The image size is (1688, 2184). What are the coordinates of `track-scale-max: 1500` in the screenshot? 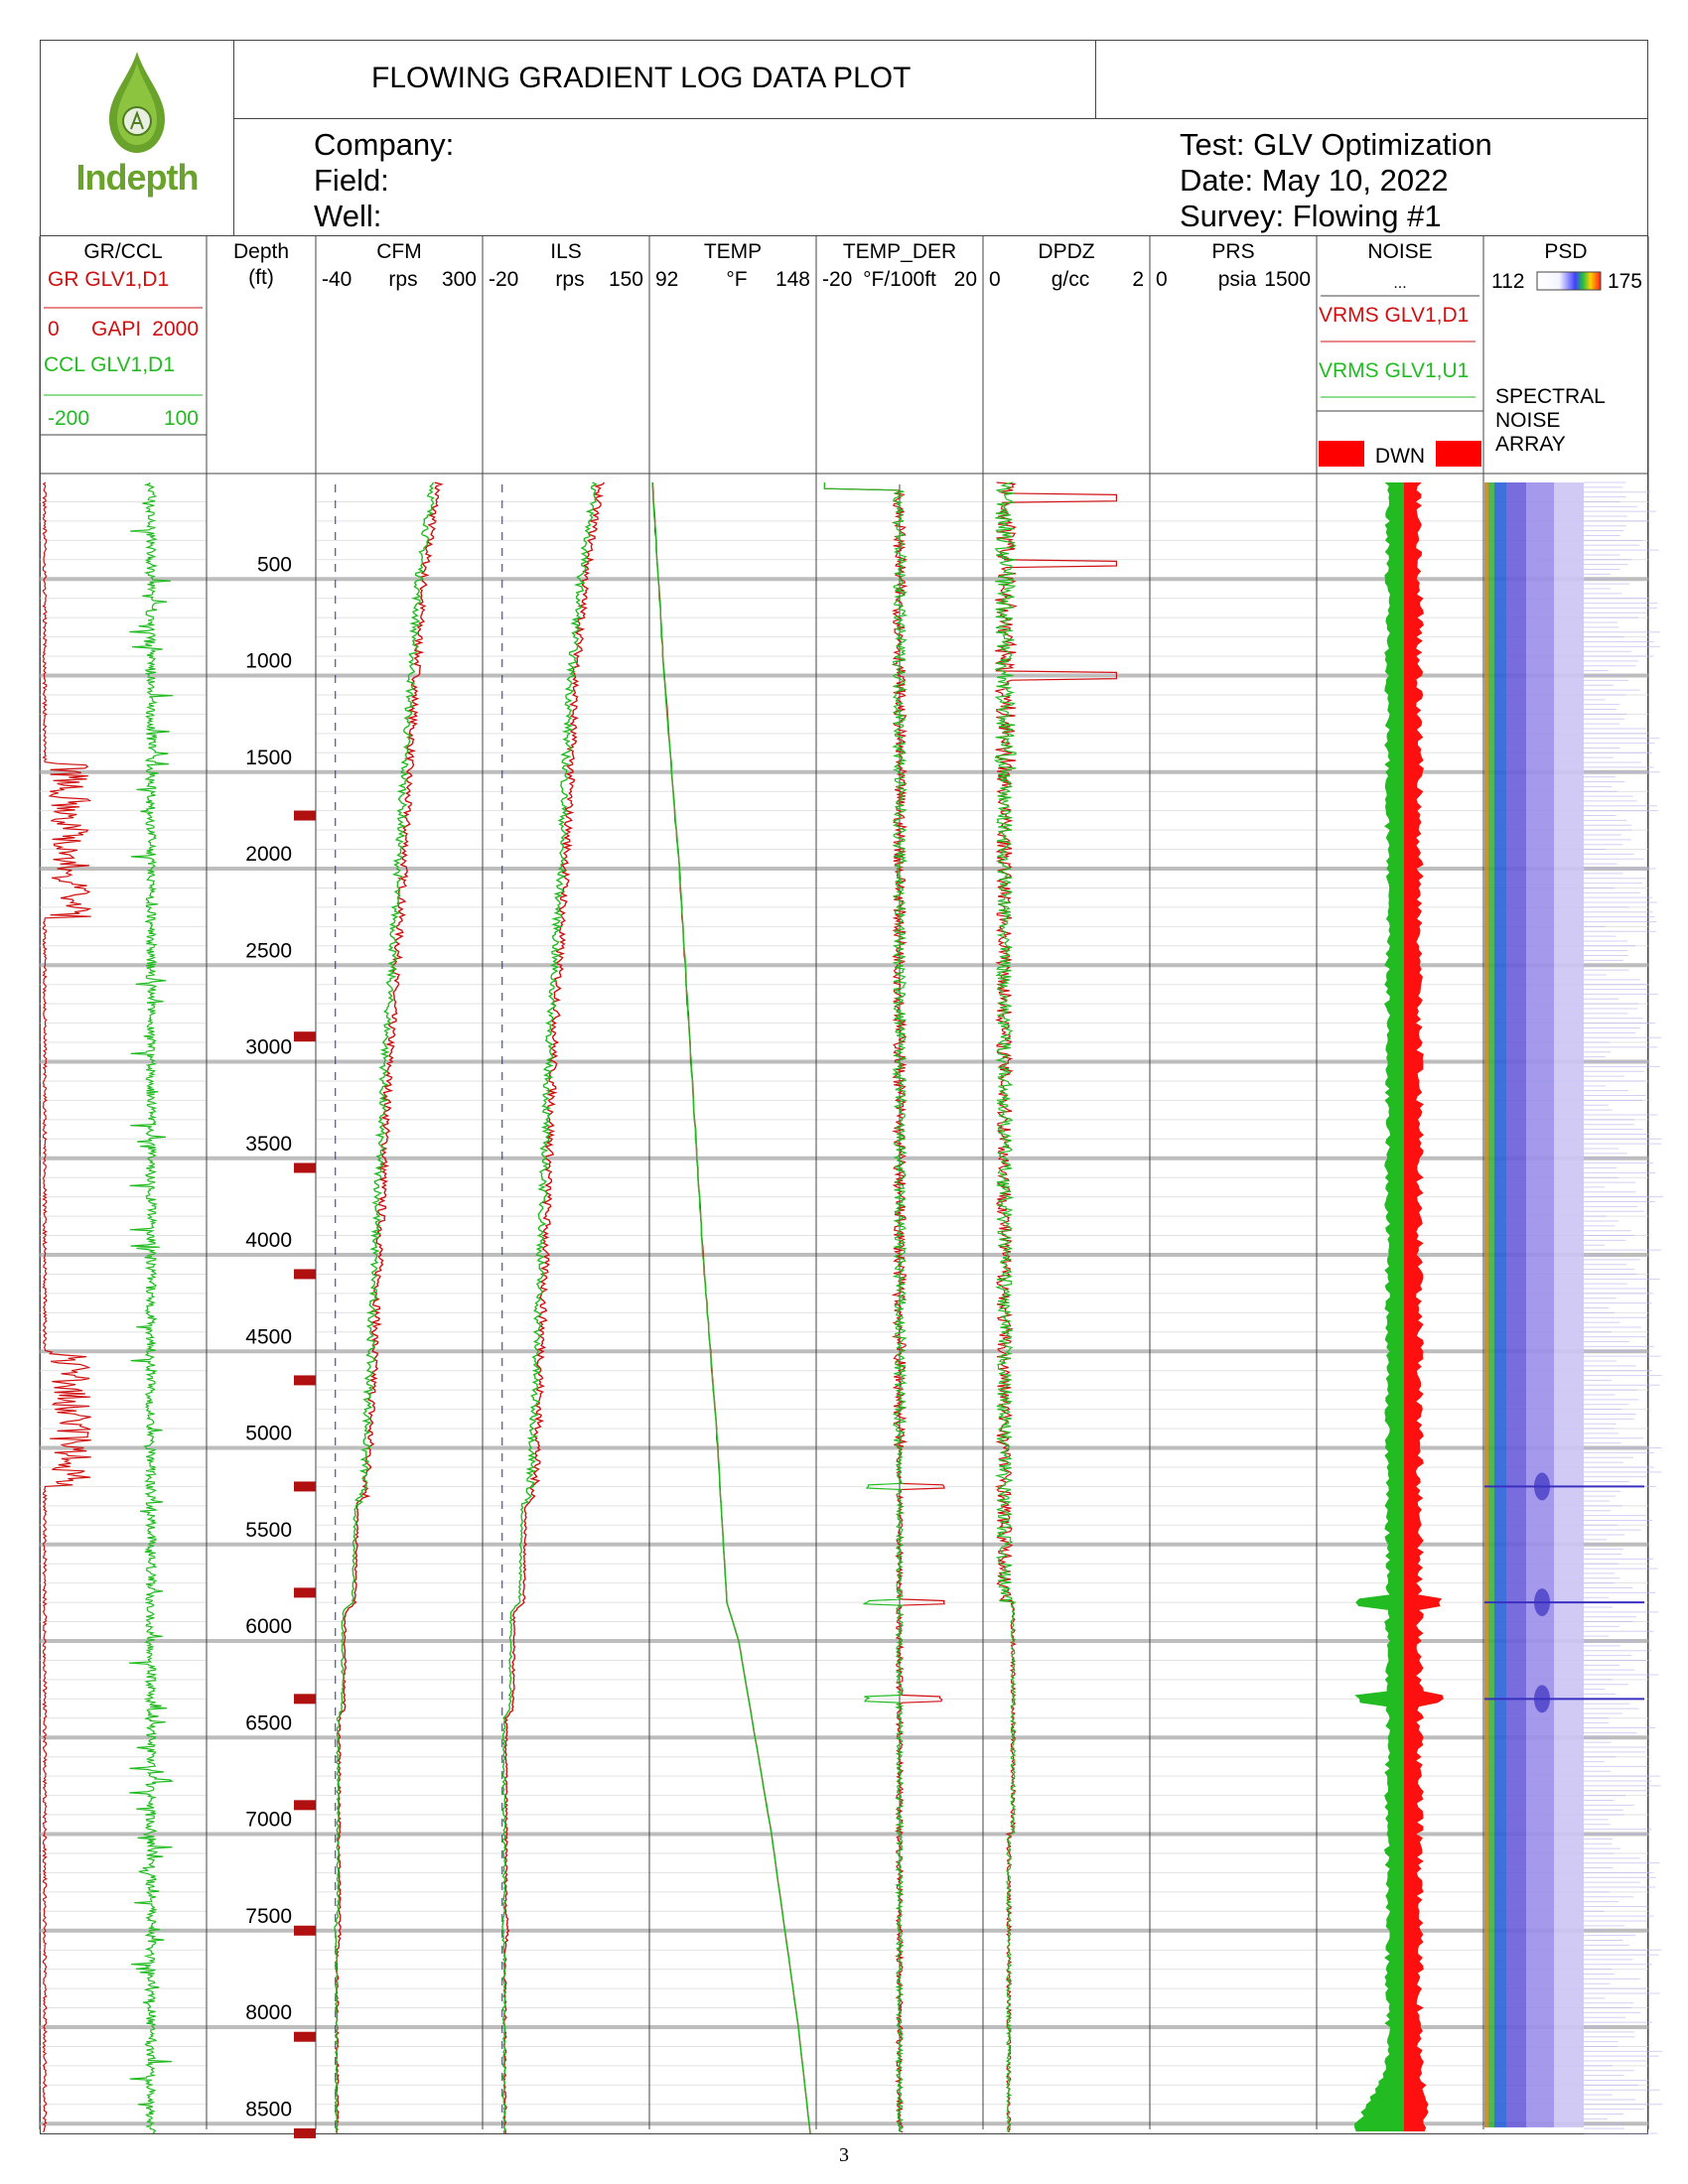 It's located at (1287, 279).